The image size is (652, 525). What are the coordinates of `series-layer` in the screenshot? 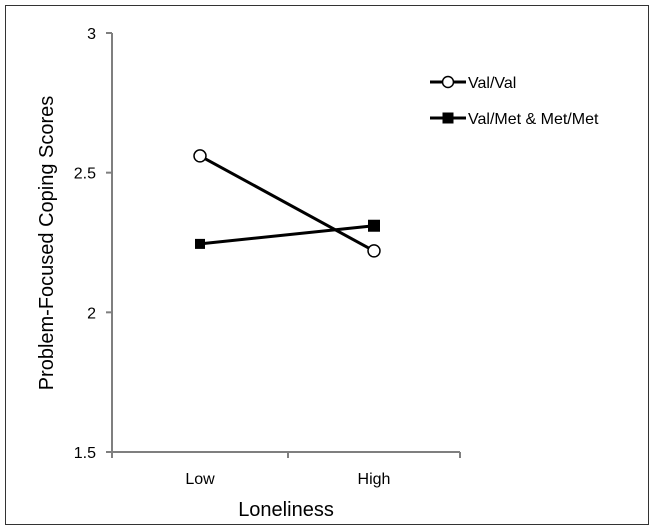 It's located at (287, 203).